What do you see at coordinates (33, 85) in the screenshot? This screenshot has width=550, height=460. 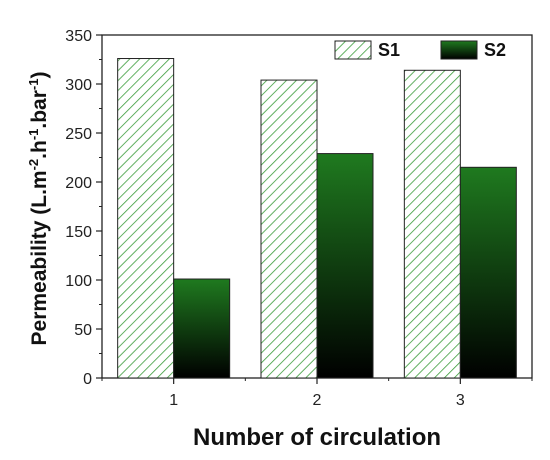 I see `y-axis-title-sup3: -1` at bounding box center [33, 85].